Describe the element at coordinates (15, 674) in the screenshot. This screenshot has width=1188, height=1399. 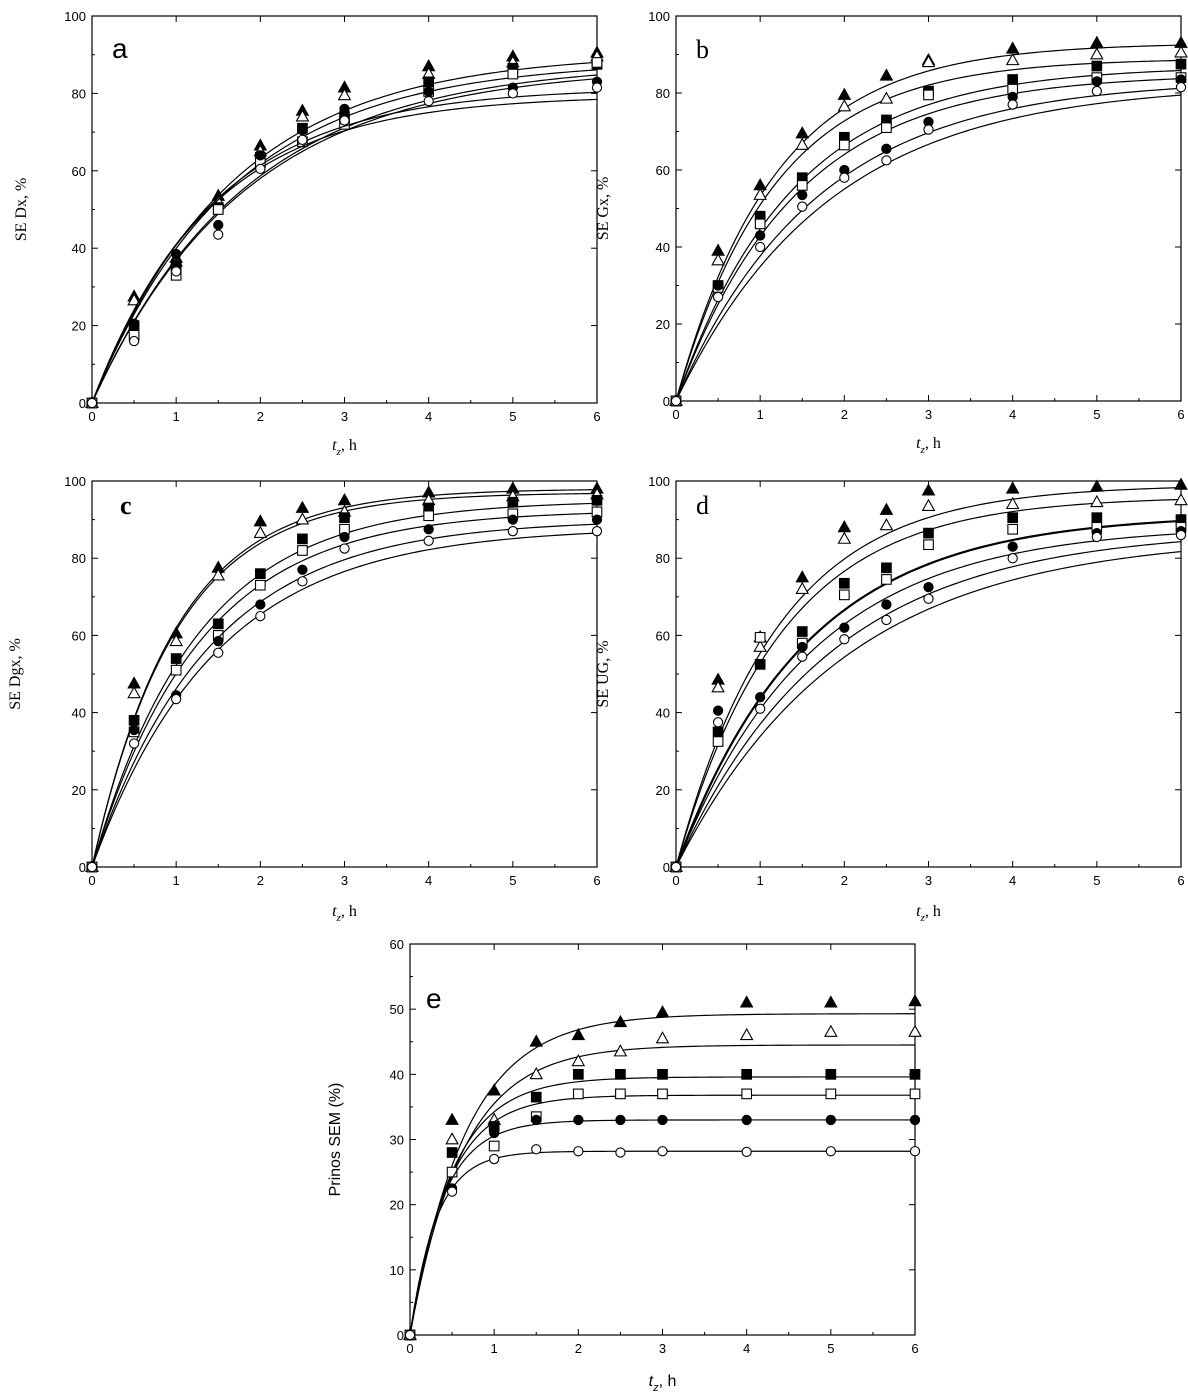
I see `y-axis-title: SE Dgx, %` at that location.